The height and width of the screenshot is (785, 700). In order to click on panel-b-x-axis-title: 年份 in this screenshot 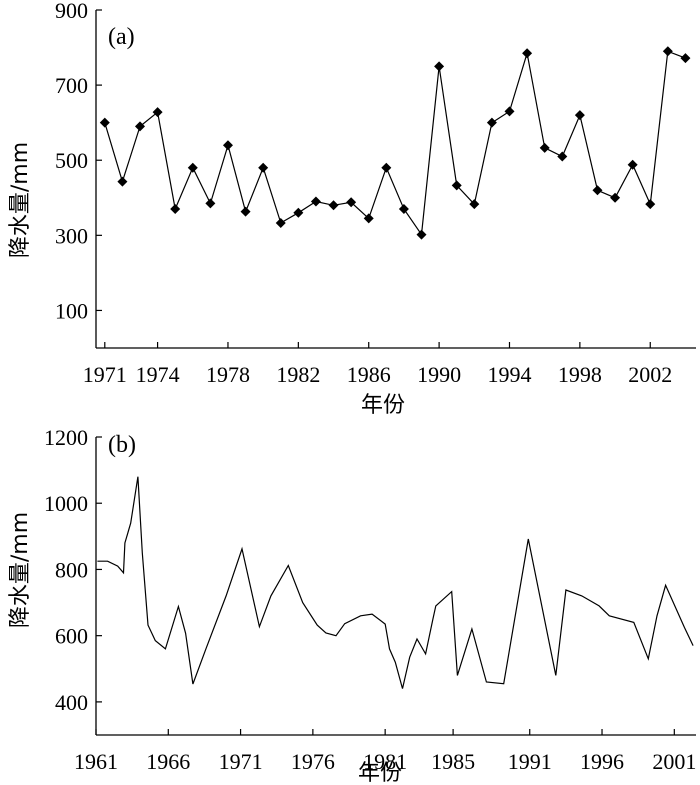, I will do `click(380, 773)`.